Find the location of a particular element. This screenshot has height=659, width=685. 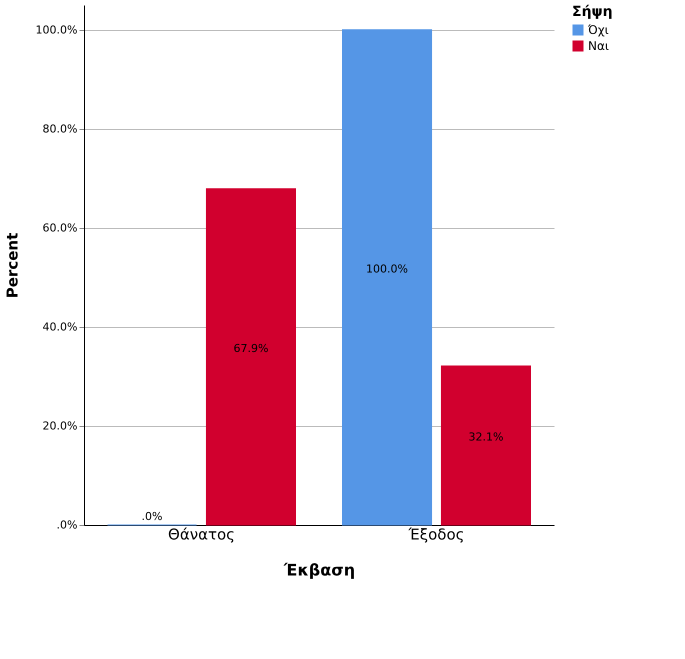

y-axis-title: Percent is located at coordinates (13, 265).